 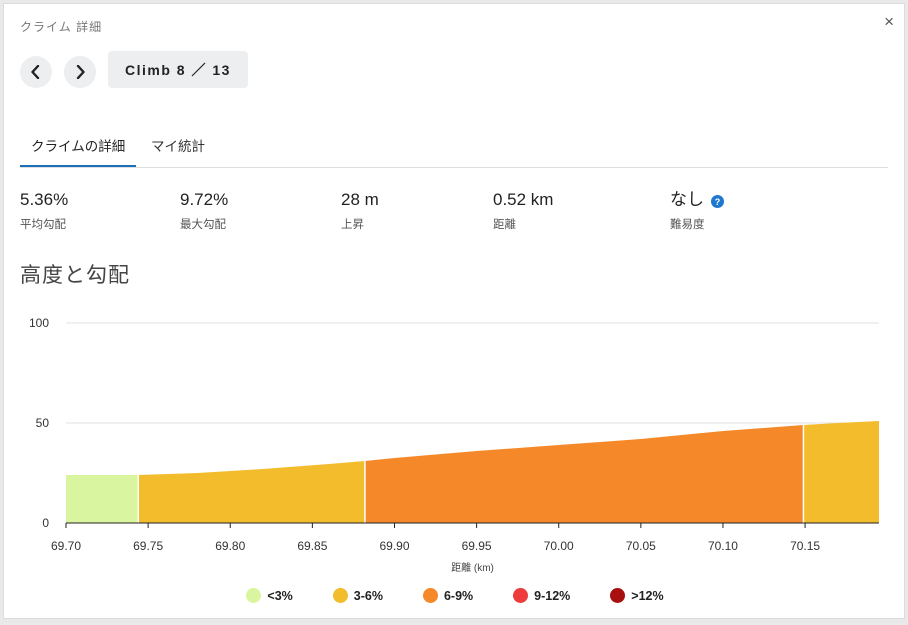 What do you see at coordinates (45, 523) in the screenshot?
I see `y-tick-label: 0` at bounding box center [45, 523].